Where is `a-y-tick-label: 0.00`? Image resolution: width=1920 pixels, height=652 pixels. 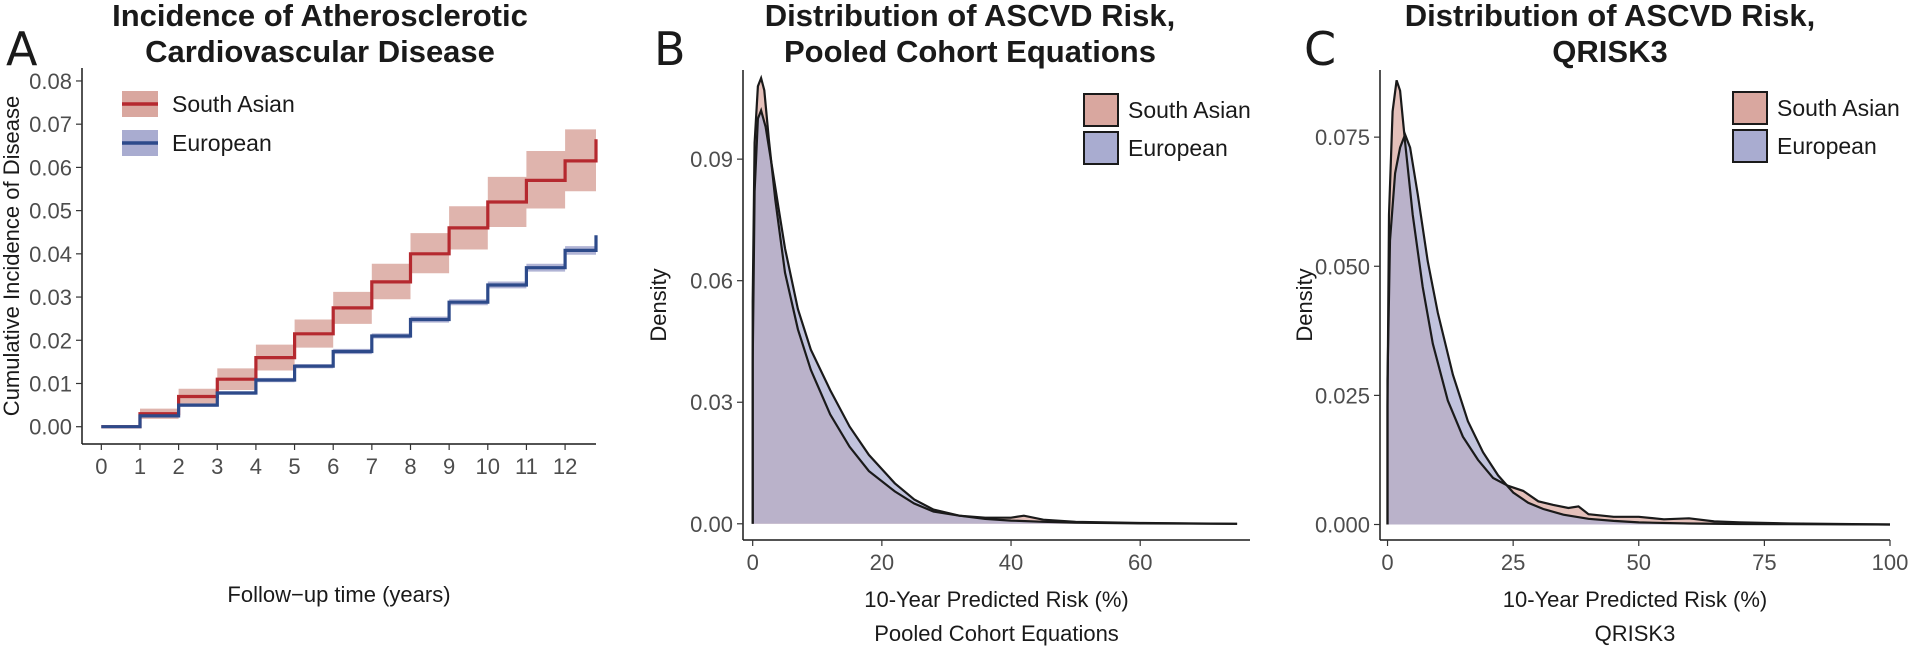 a-y-tick-label: 0.00 is located at coordinates (50, 427).